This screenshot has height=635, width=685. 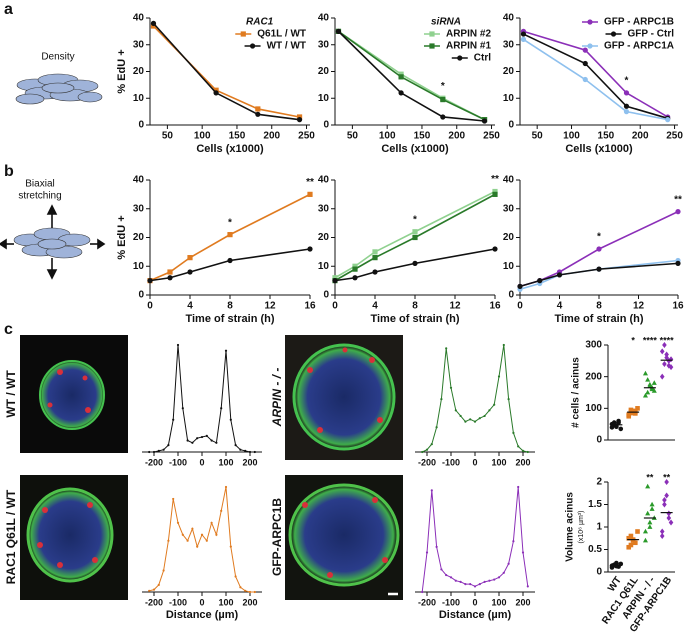 What do you see at coordinates (599, 482) in the screenshot?
I see `y-tick-label: 2` at bounding box center [599, 482].